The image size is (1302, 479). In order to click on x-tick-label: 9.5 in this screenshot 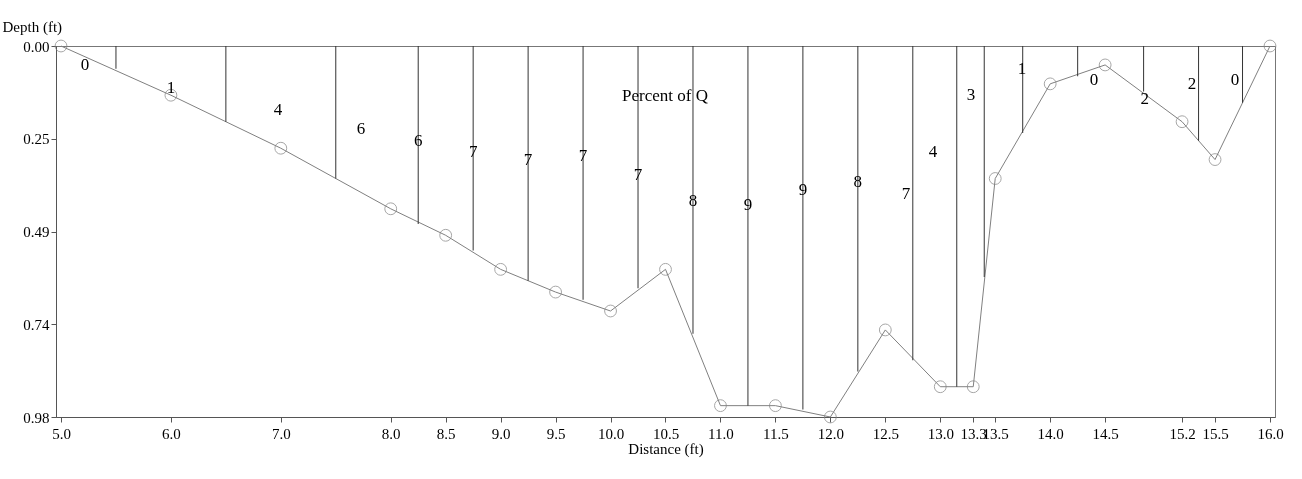, I will do `click(556, 433)`.